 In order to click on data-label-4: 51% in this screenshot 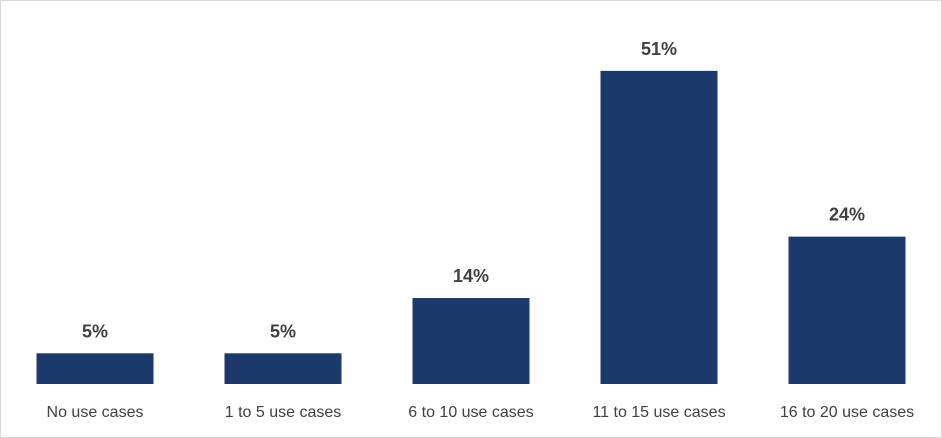, I will do `click(659, 49)`.